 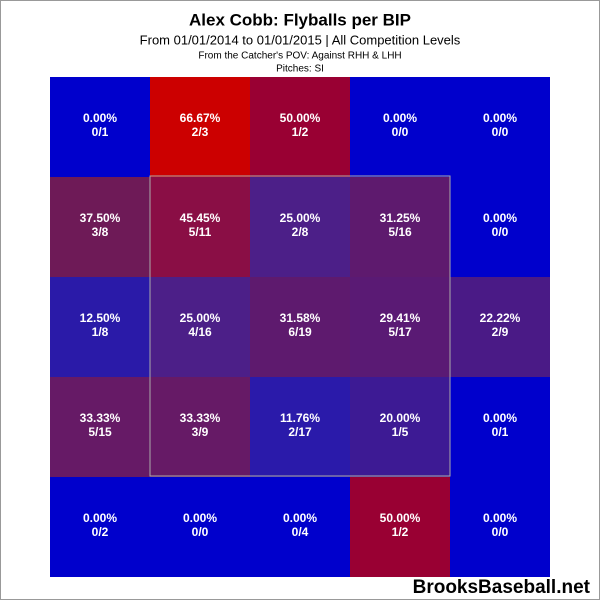 I want to click on watermark: BrooksBaseball.net, so click(x=502, y=587).